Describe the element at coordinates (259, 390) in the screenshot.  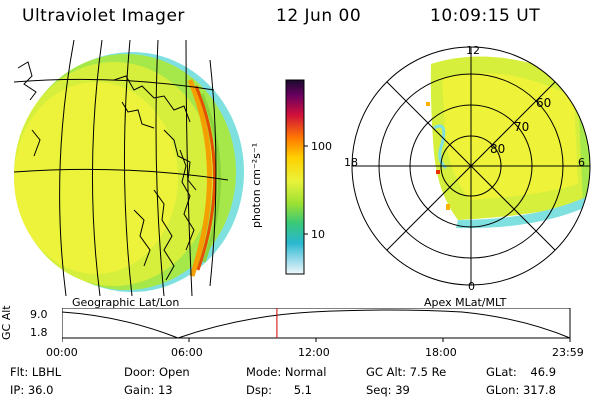
I see `dsp-label: Dsp:` at that location.